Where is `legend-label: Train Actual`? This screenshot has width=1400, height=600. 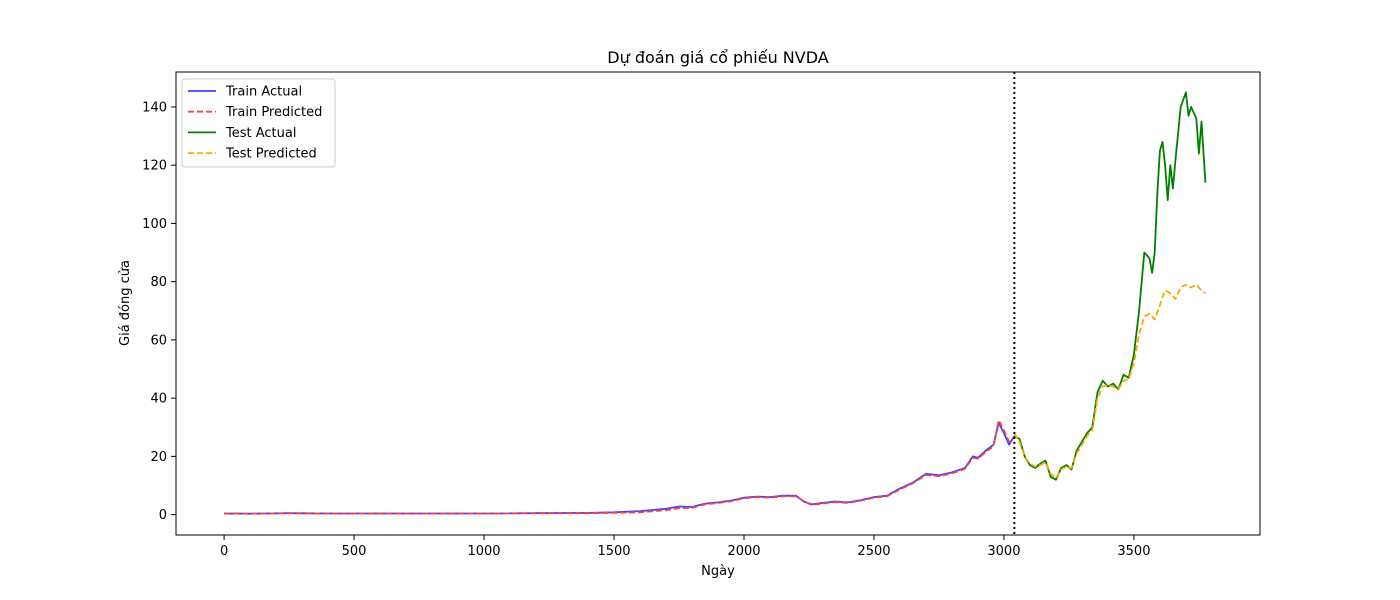 legend-label: Train Actual is located at coordinates (263, 92).